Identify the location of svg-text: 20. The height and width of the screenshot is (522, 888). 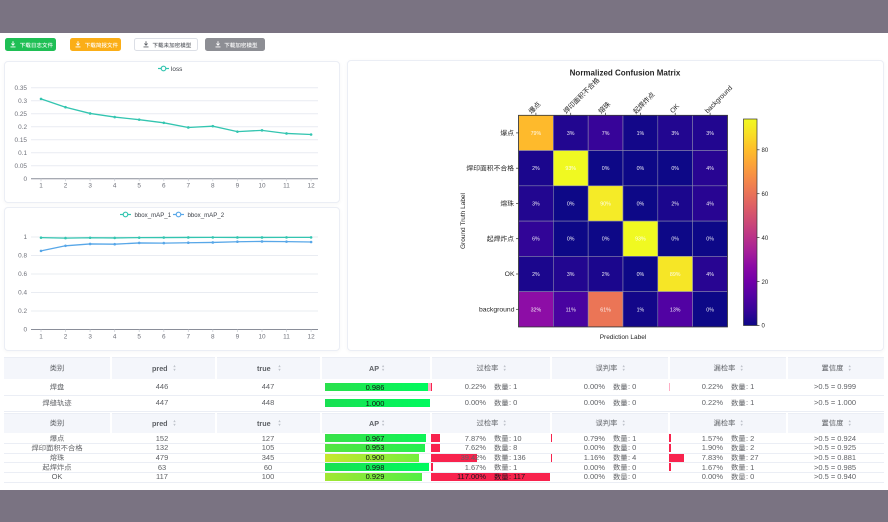
(764, 283).